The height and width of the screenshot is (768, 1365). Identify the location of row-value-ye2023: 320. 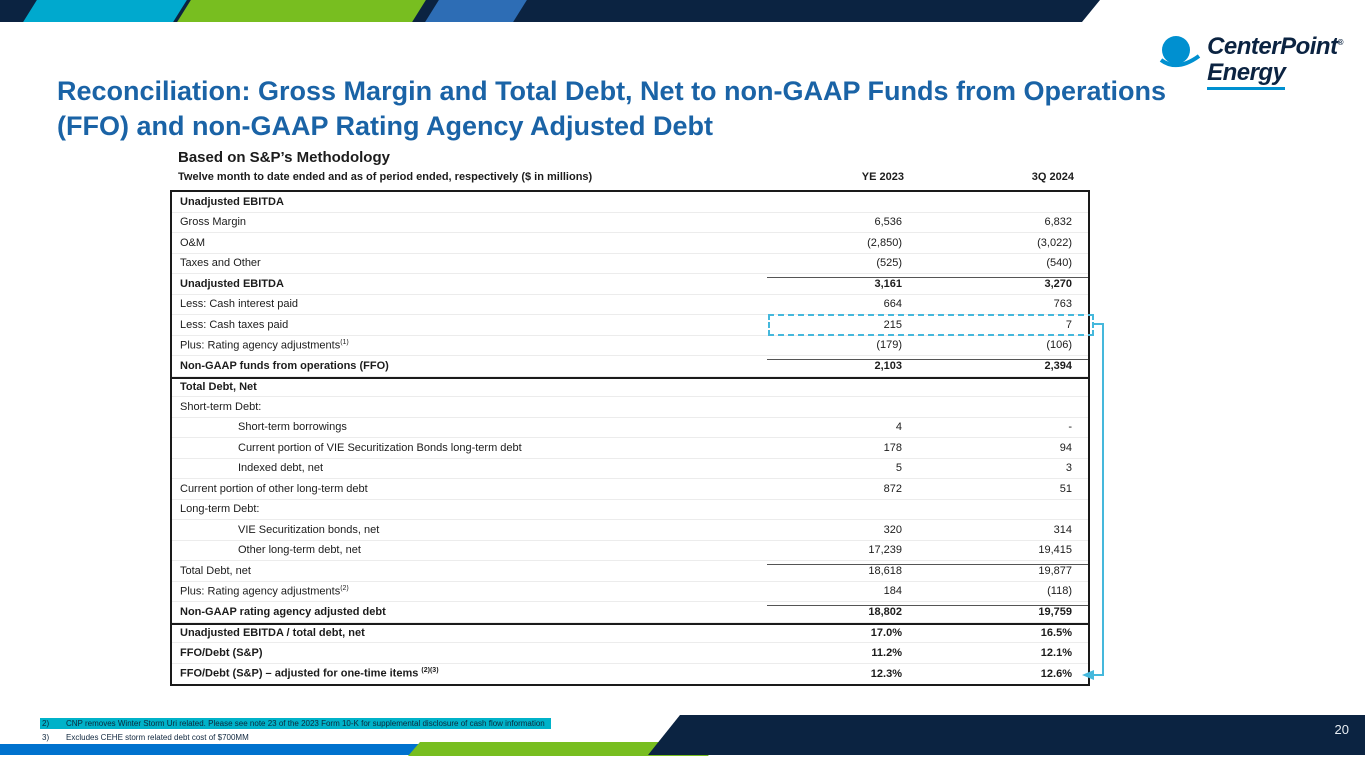
(892, 529).